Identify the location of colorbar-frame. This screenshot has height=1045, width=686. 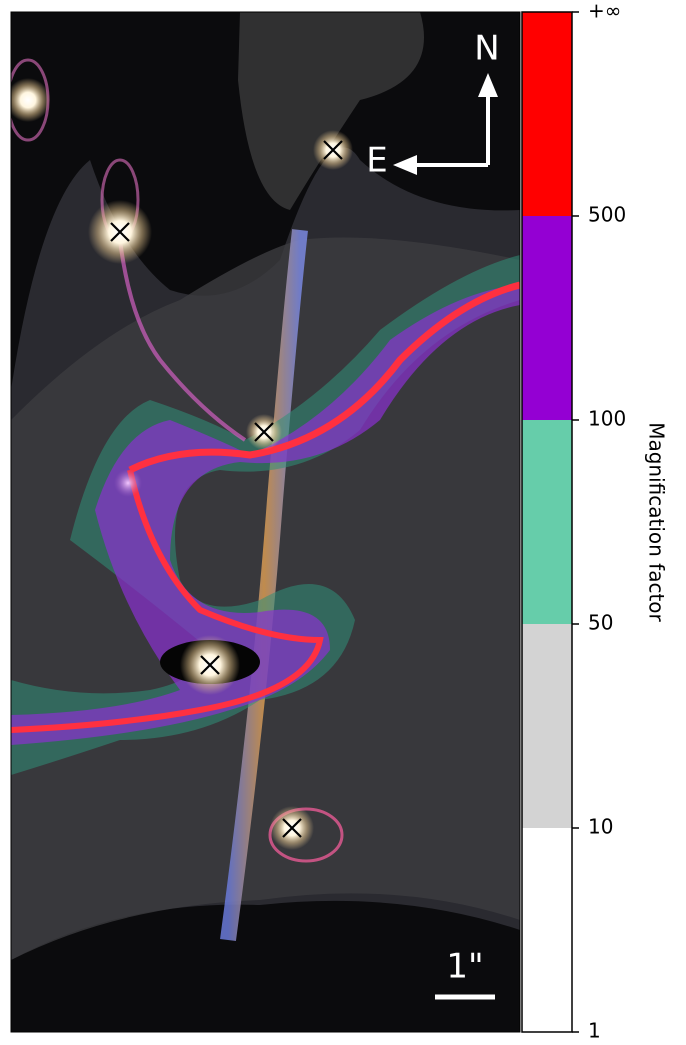
(547, 522).